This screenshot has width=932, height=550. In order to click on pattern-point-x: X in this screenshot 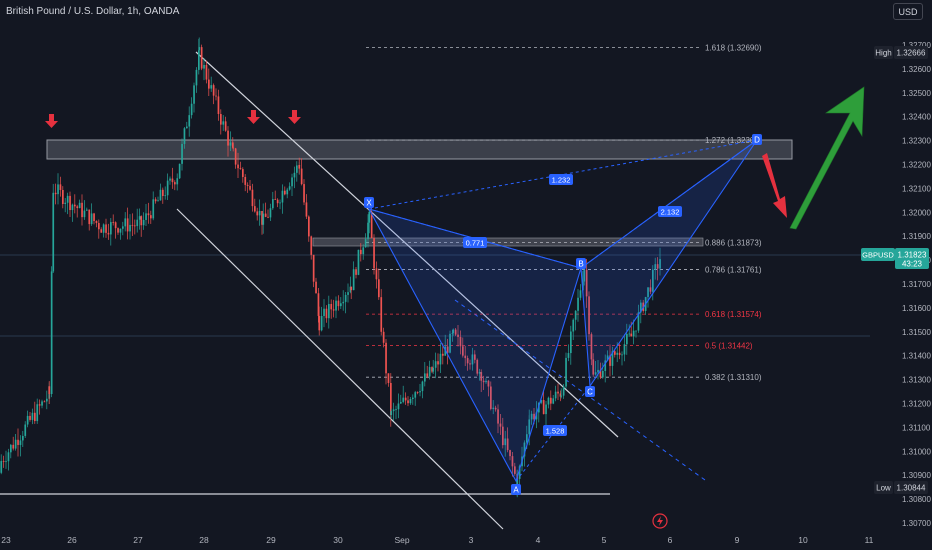, I will do `click(369, 202)`.